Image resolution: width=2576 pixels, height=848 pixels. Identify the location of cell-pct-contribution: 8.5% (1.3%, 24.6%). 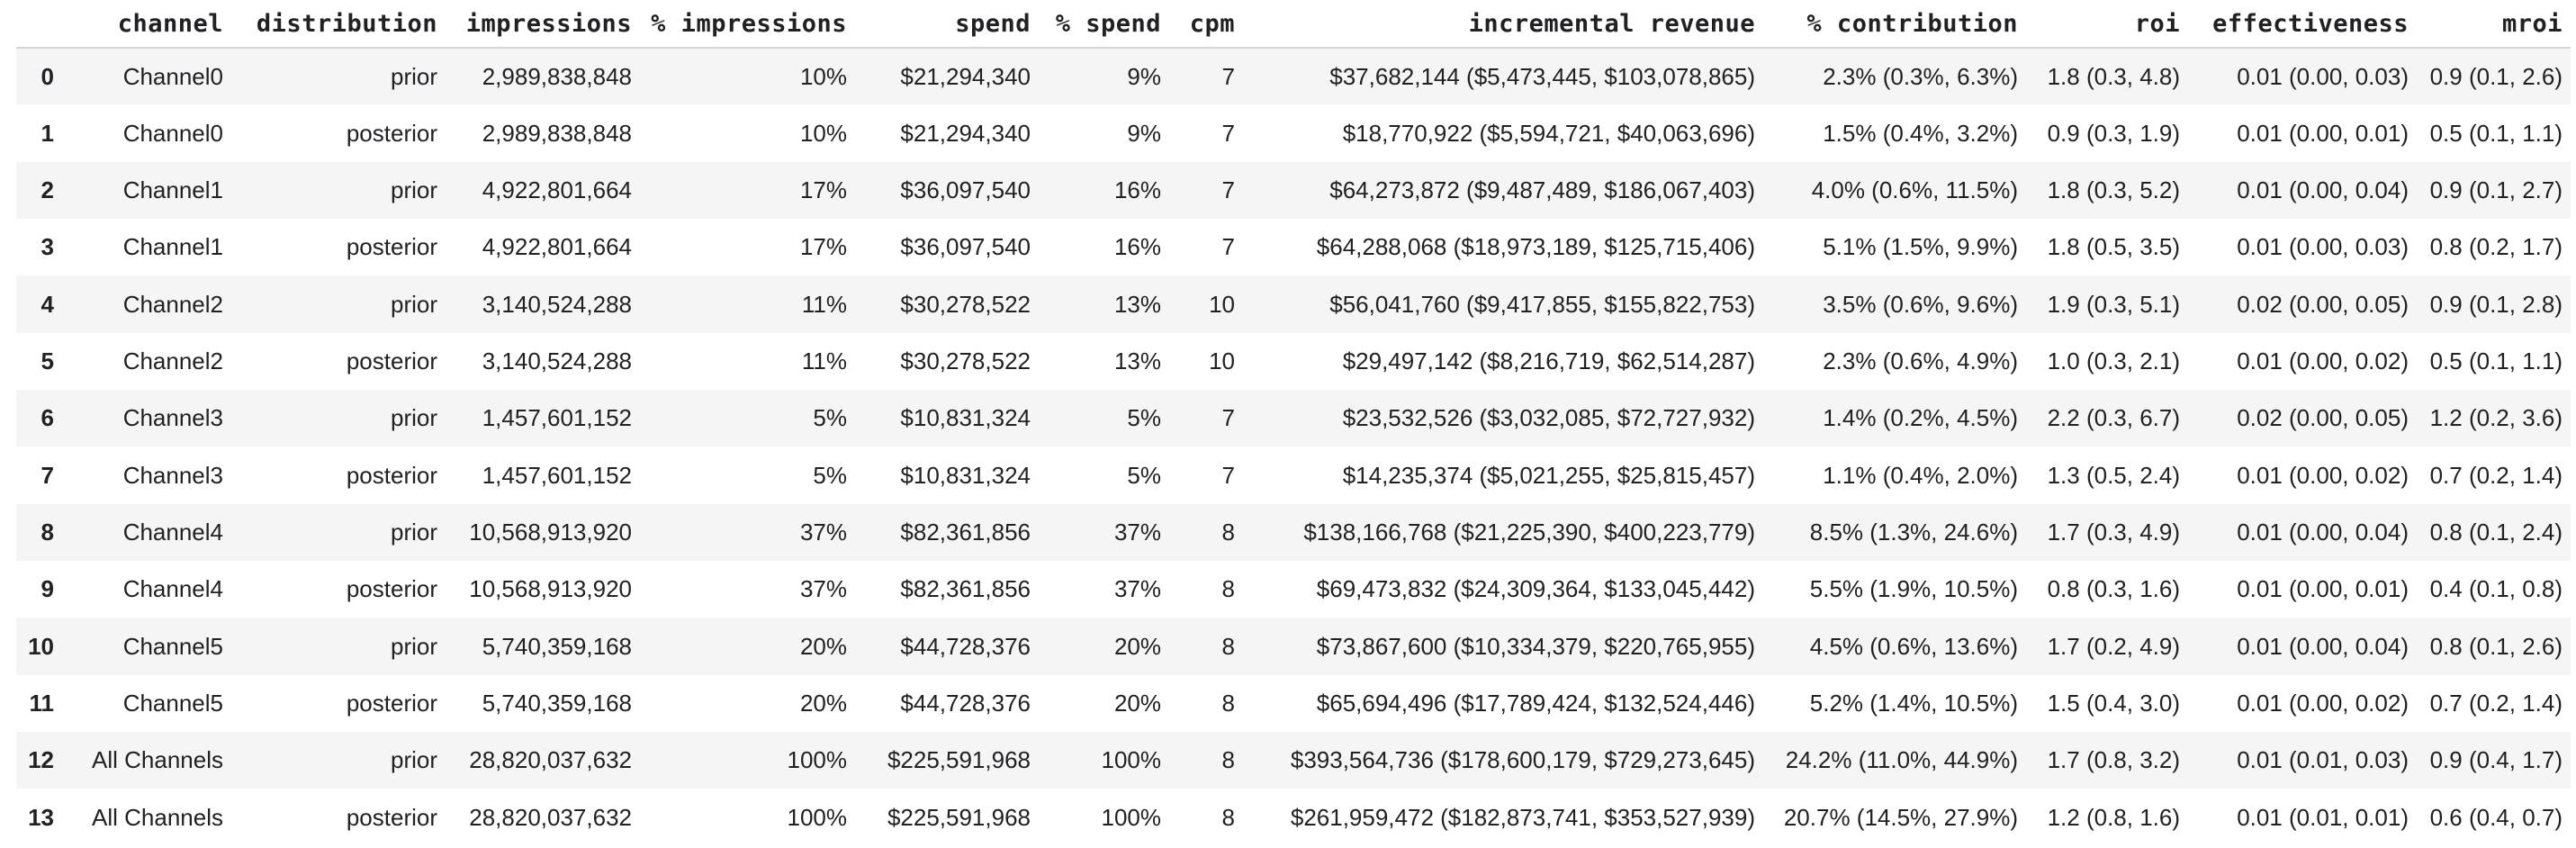
(1913, 532).